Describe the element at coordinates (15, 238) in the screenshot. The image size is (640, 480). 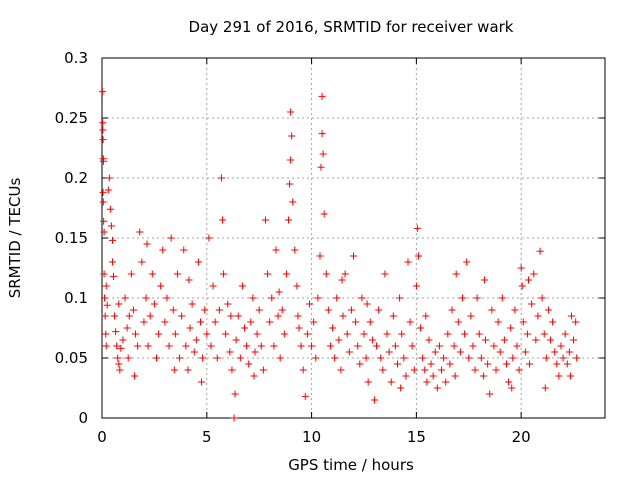
I see `y-axis-label: SRMTID / TECUs` at that location.